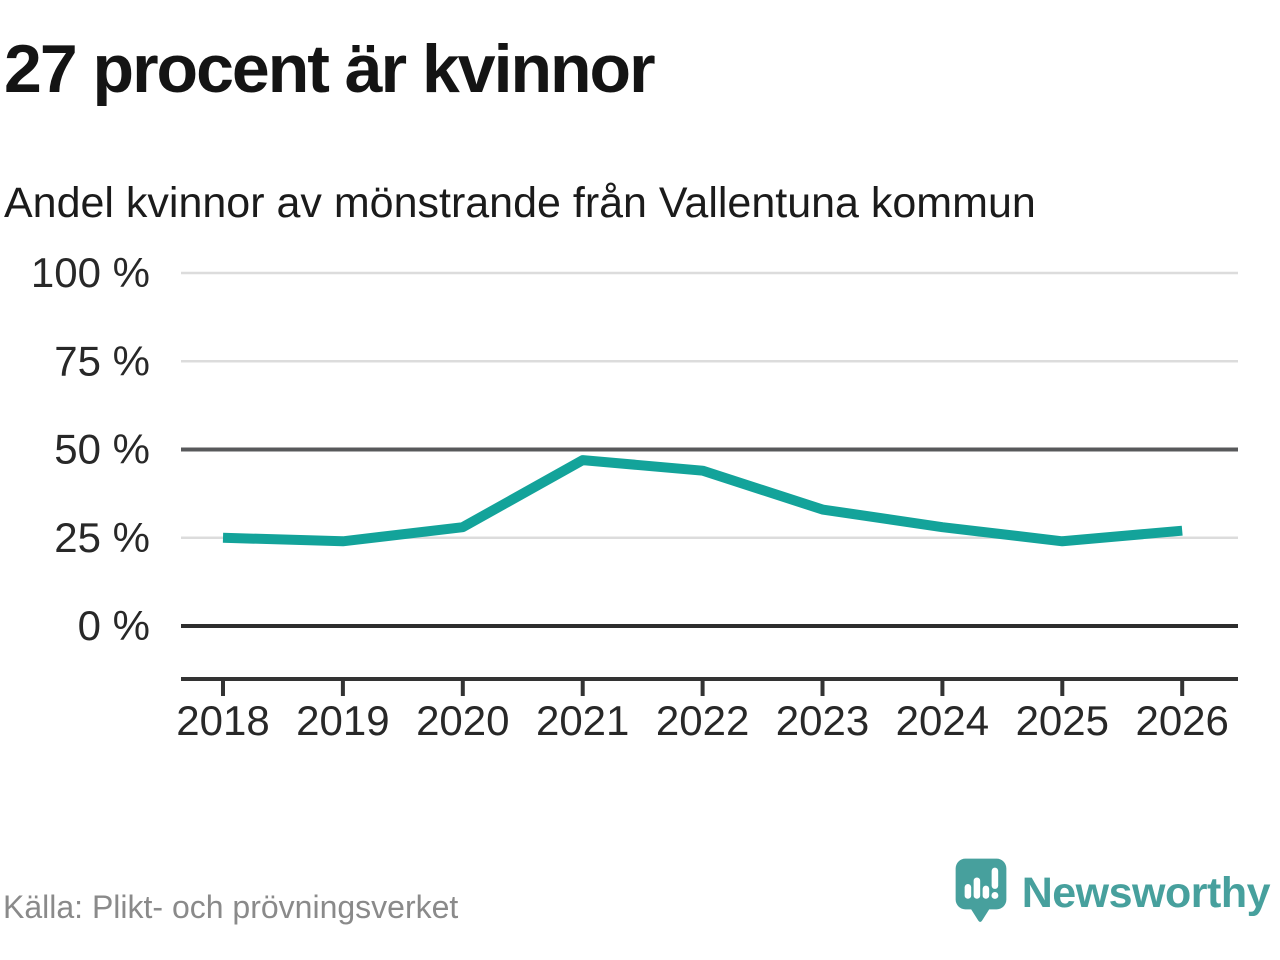 Image resolution: width=1280 pixels, height=960 pixels. What do you see at coordinates (994, 878) in the screenshot?
I see `logo-exclamation-bar` at bounding box center [994, 878].